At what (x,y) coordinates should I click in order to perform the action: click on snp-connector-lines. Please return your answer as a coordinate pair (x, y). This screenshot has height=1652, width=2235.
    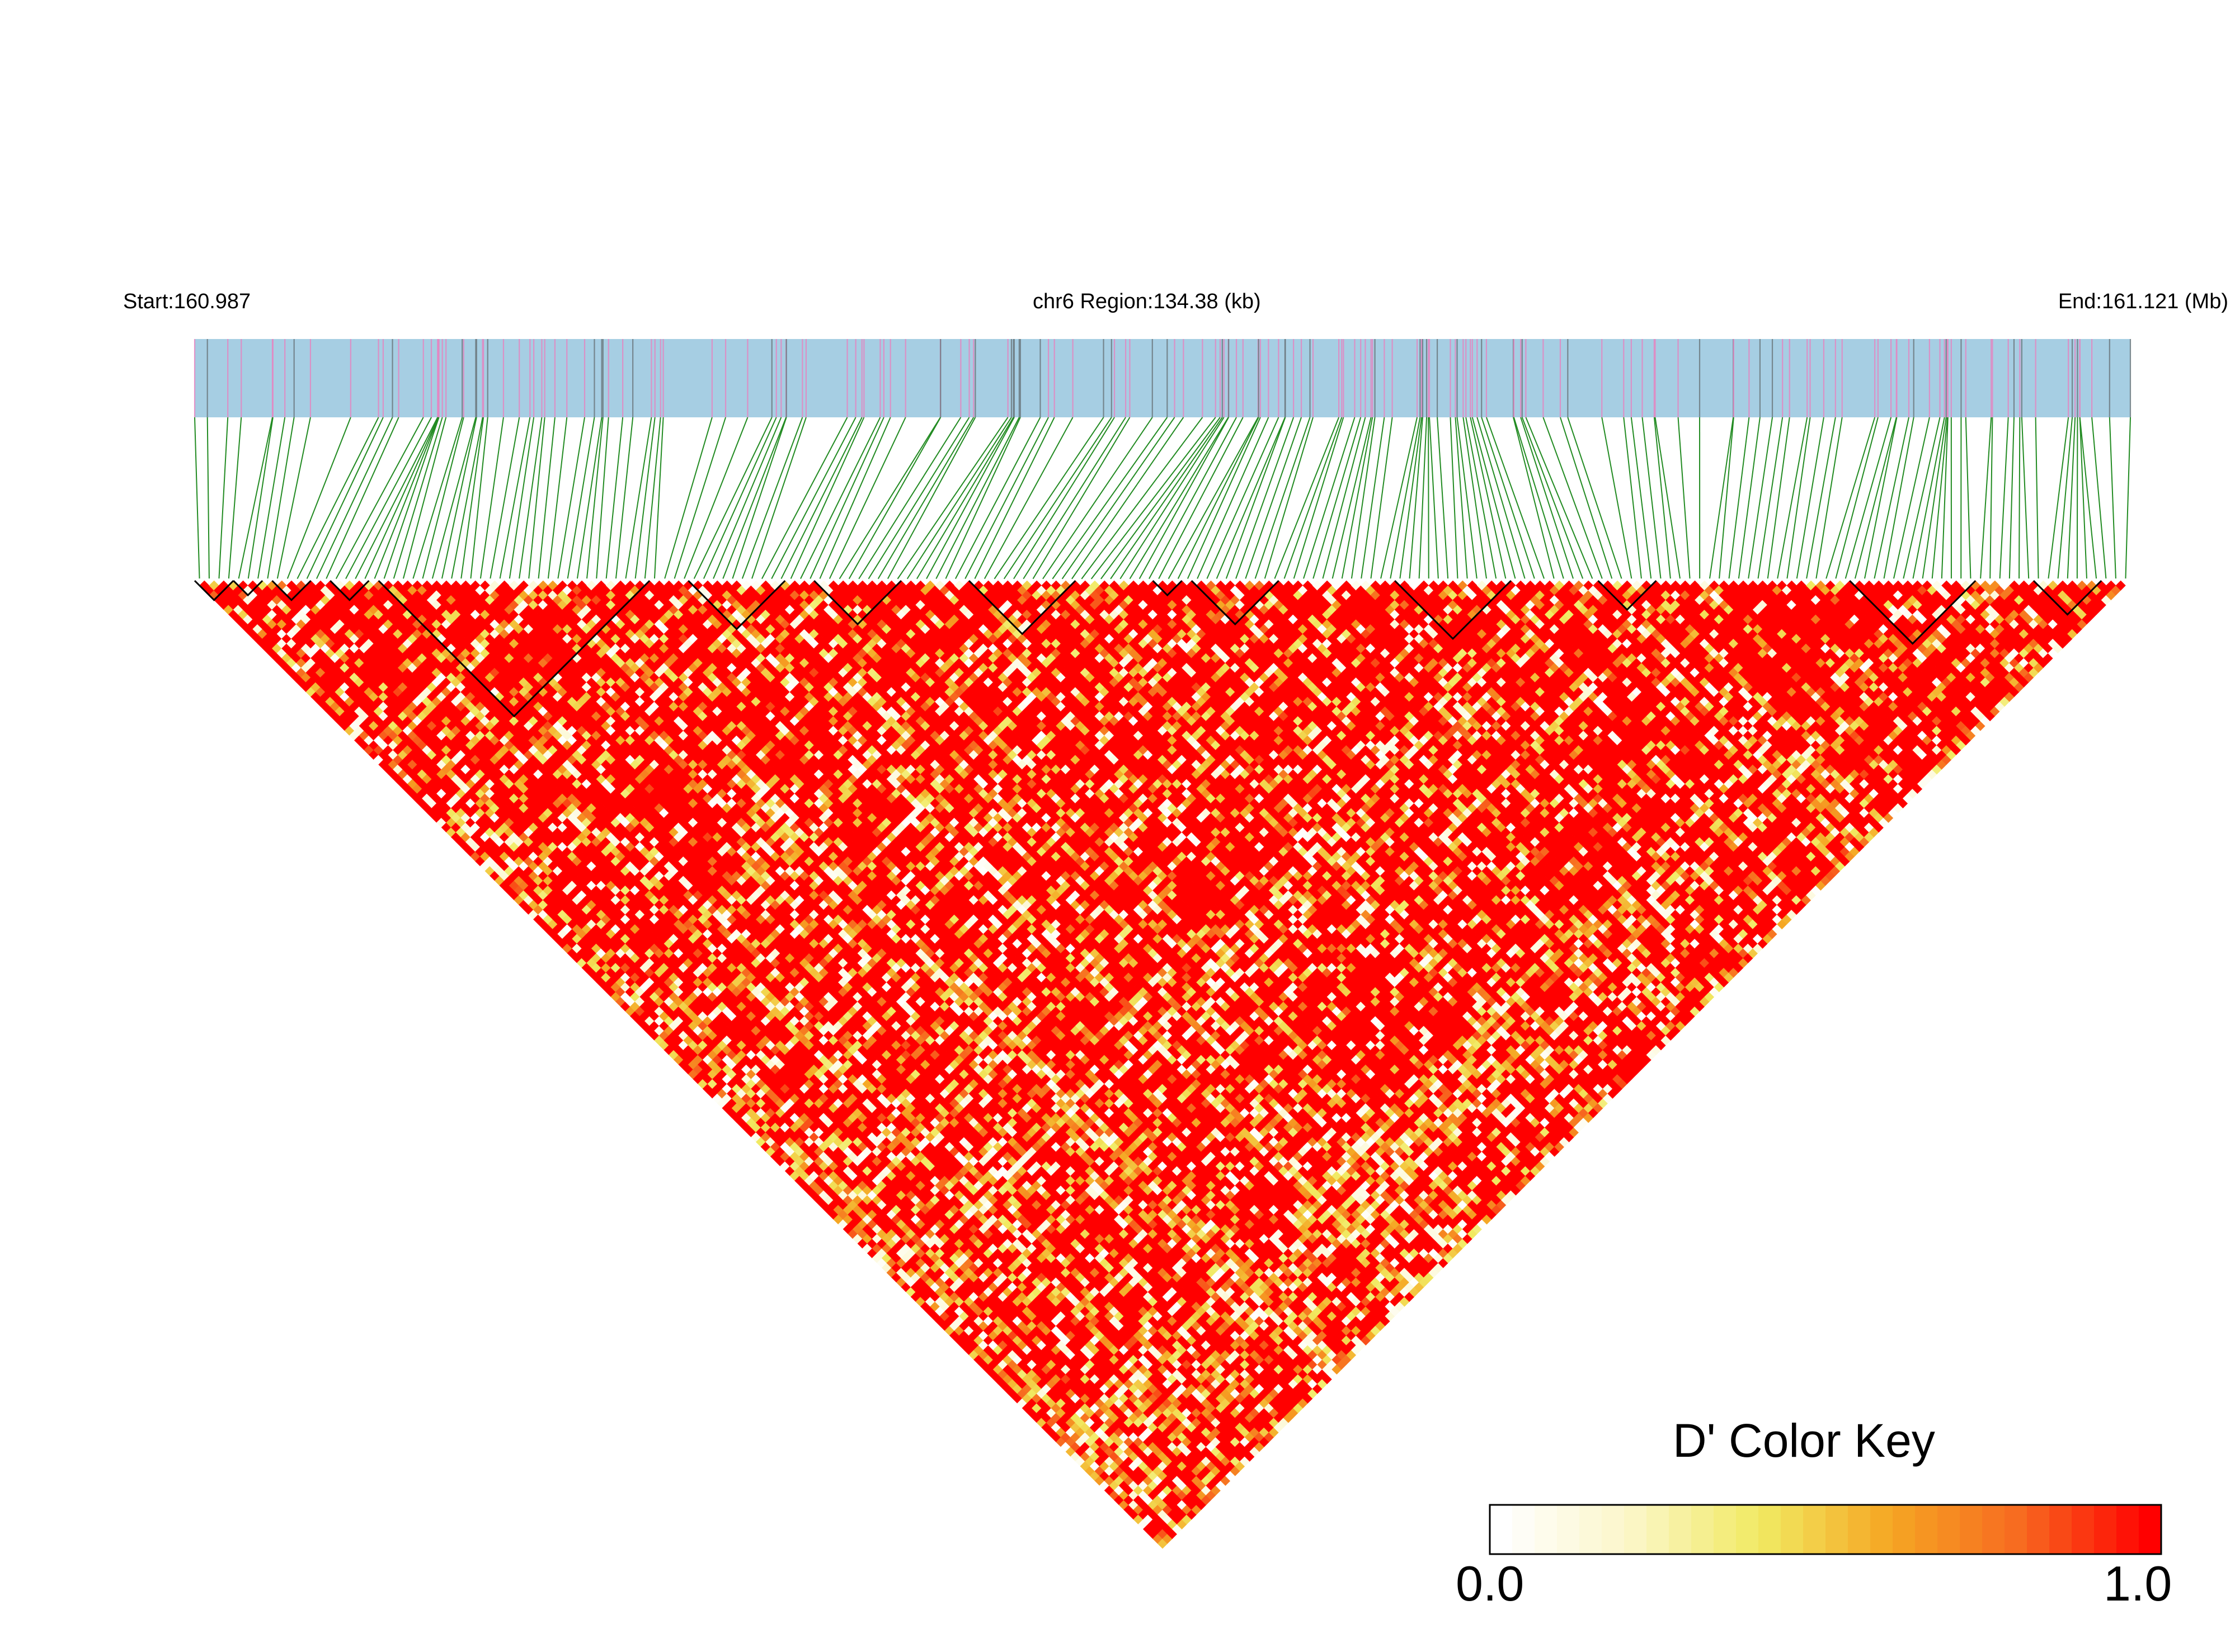
    Looking at the image, I should click on (1162, 499).